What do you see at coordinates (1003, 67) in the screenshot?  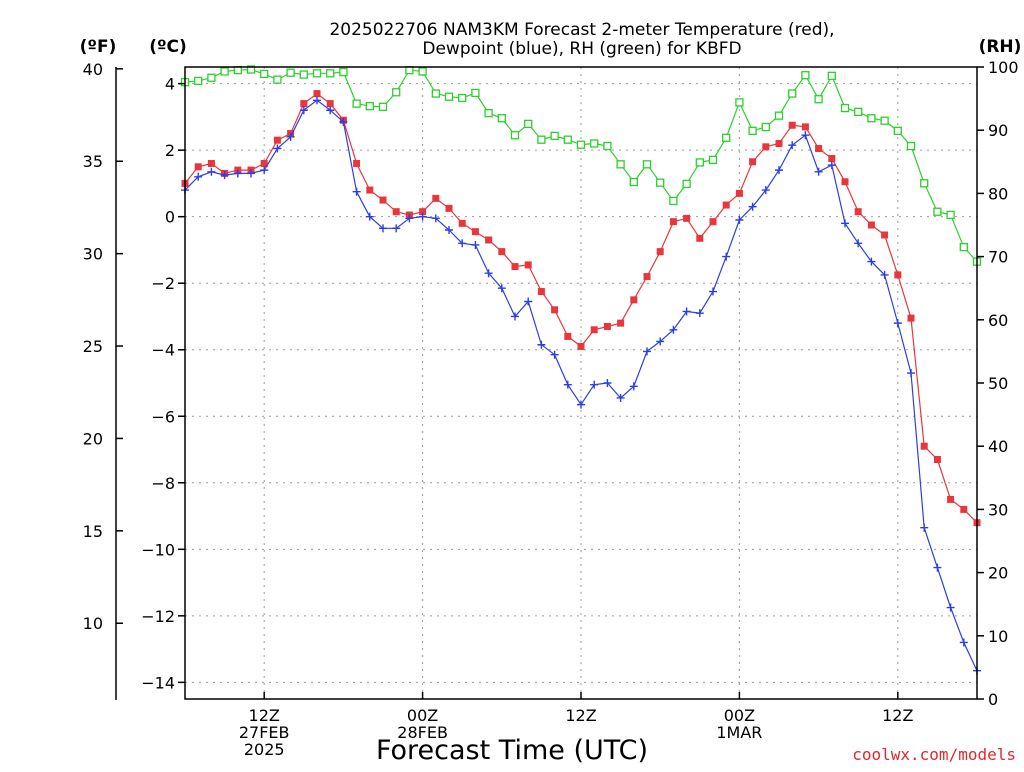 I see `rh-tick-label: 100` at bounding box center [1003, 67].